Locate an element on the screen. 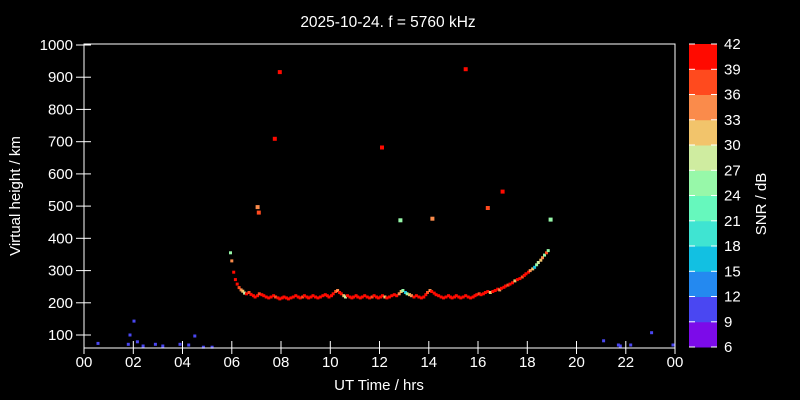 This screenshot has height=400, width=800. x-tick-label: 00 is located at coordinates (84, 362).